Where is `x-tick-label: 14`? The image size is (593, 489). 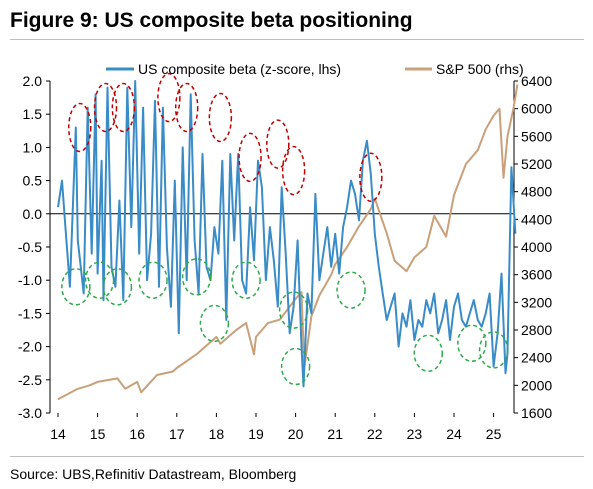 x-tick-label: 14 is located at coordinates (58, 434).